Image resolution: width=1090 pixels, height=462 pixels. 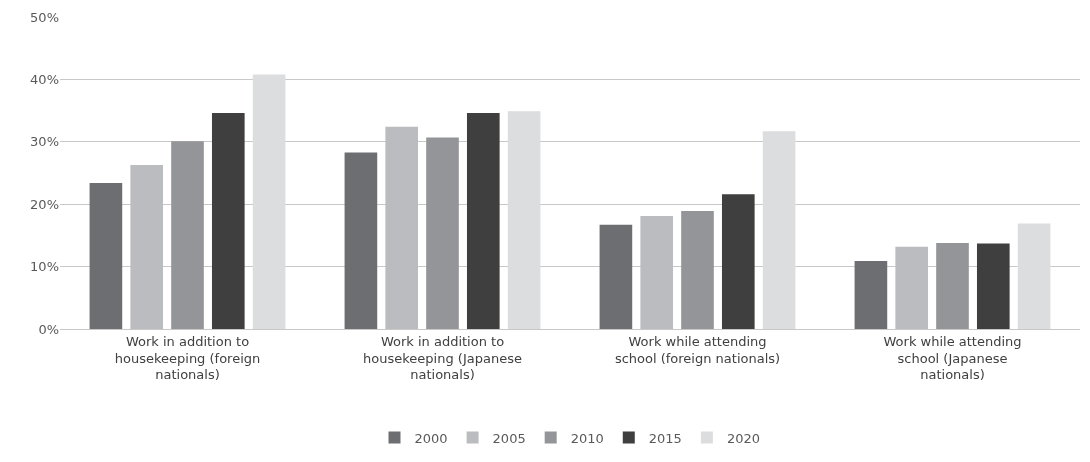 What do you see at coordinates (48, 329) in the screenshot?
I see `y-tick-label: 0%` at bounding box center [48, 329].